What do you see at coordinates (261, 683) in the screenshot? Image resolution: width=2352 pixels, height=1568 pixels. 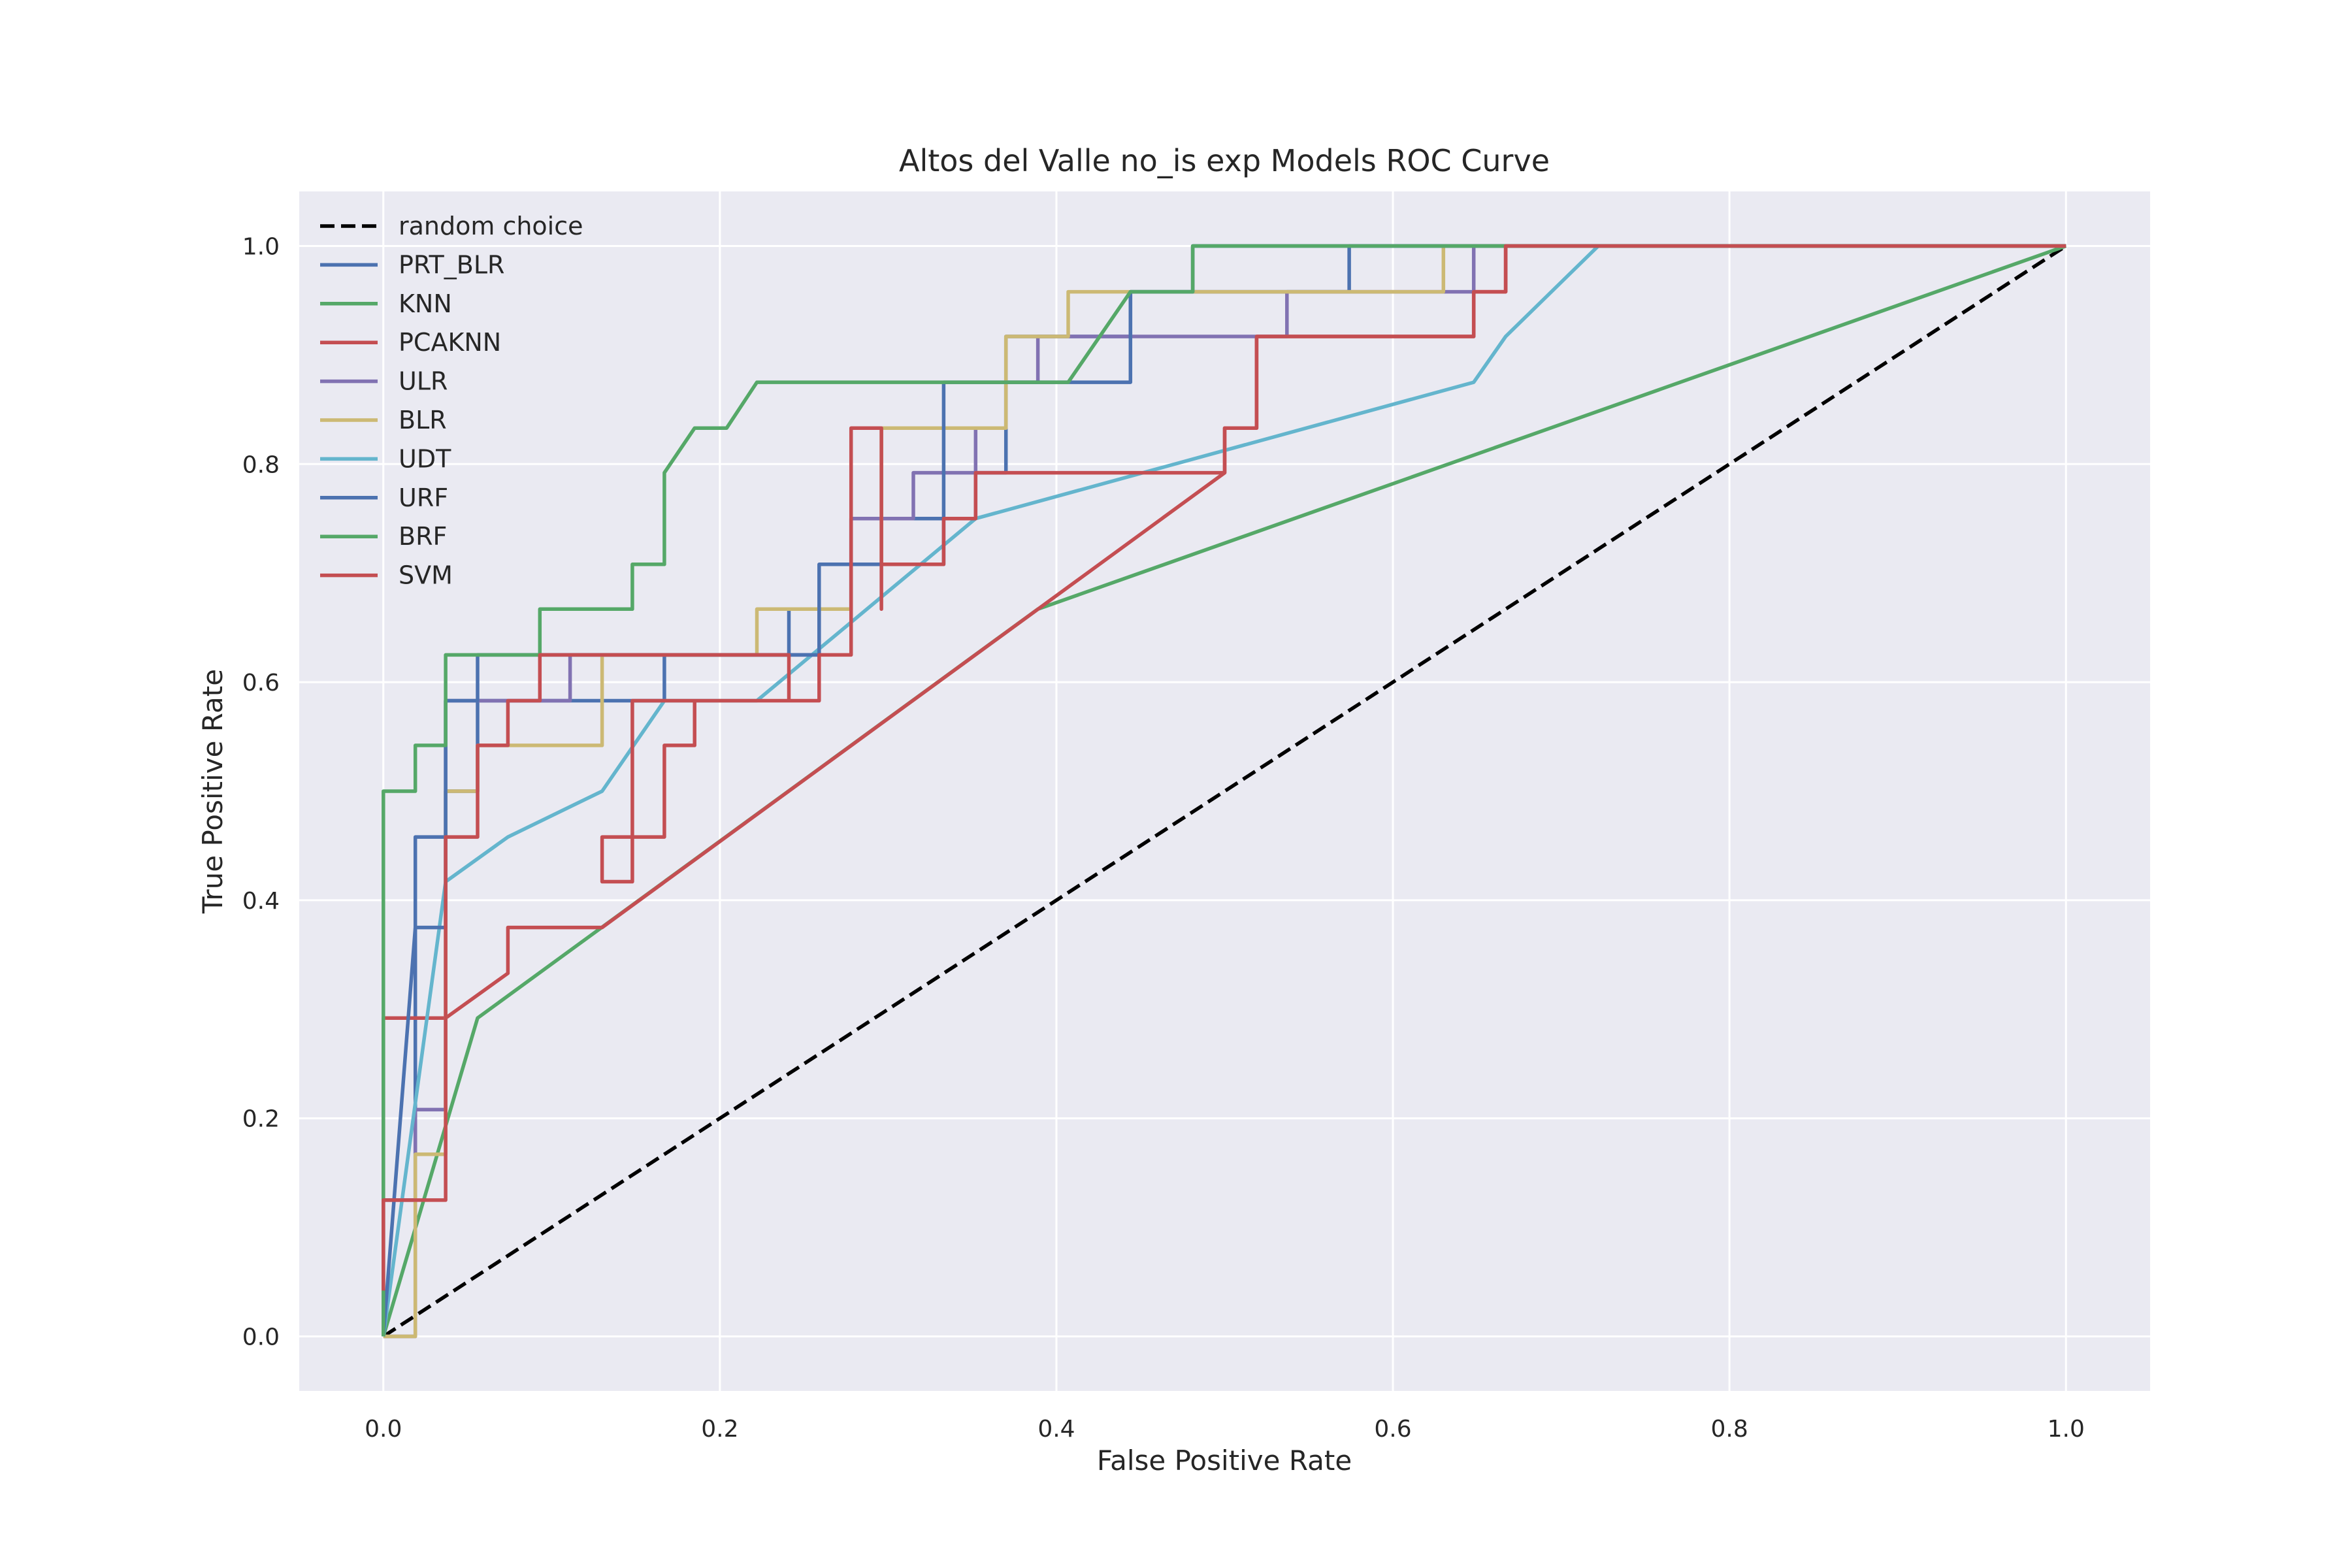 I see `y-tick-label: 0.6` at bounding box center [261, 683].